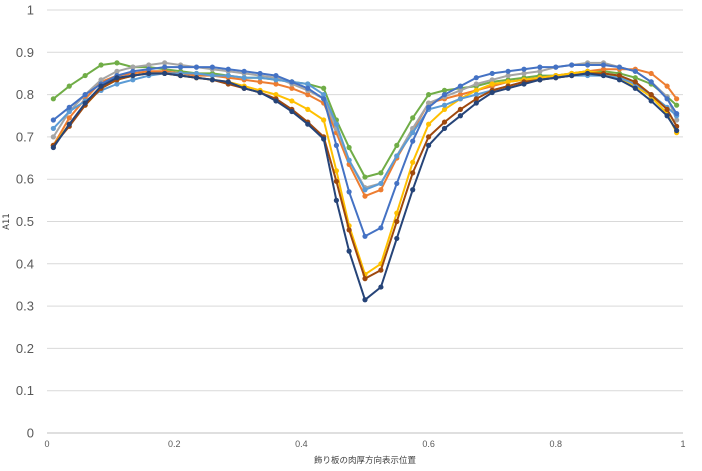 This screenshot has height=471, width=702. I want to click on x-tick-label: 0.6, so click(428, 444).